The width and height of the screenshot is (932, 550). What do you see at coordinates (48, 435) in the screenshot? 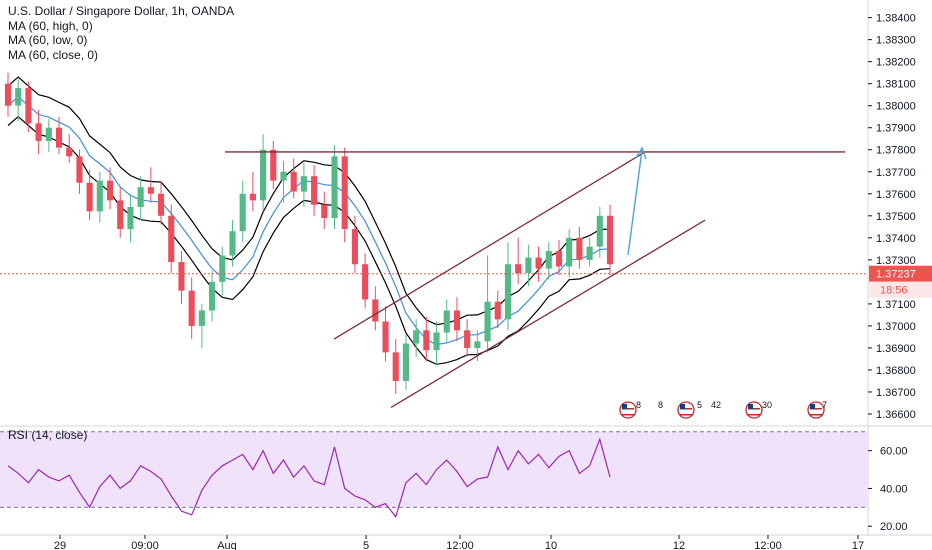
I see `rsi-legend: RSI (14, close)` at bounding box center [48, 435].